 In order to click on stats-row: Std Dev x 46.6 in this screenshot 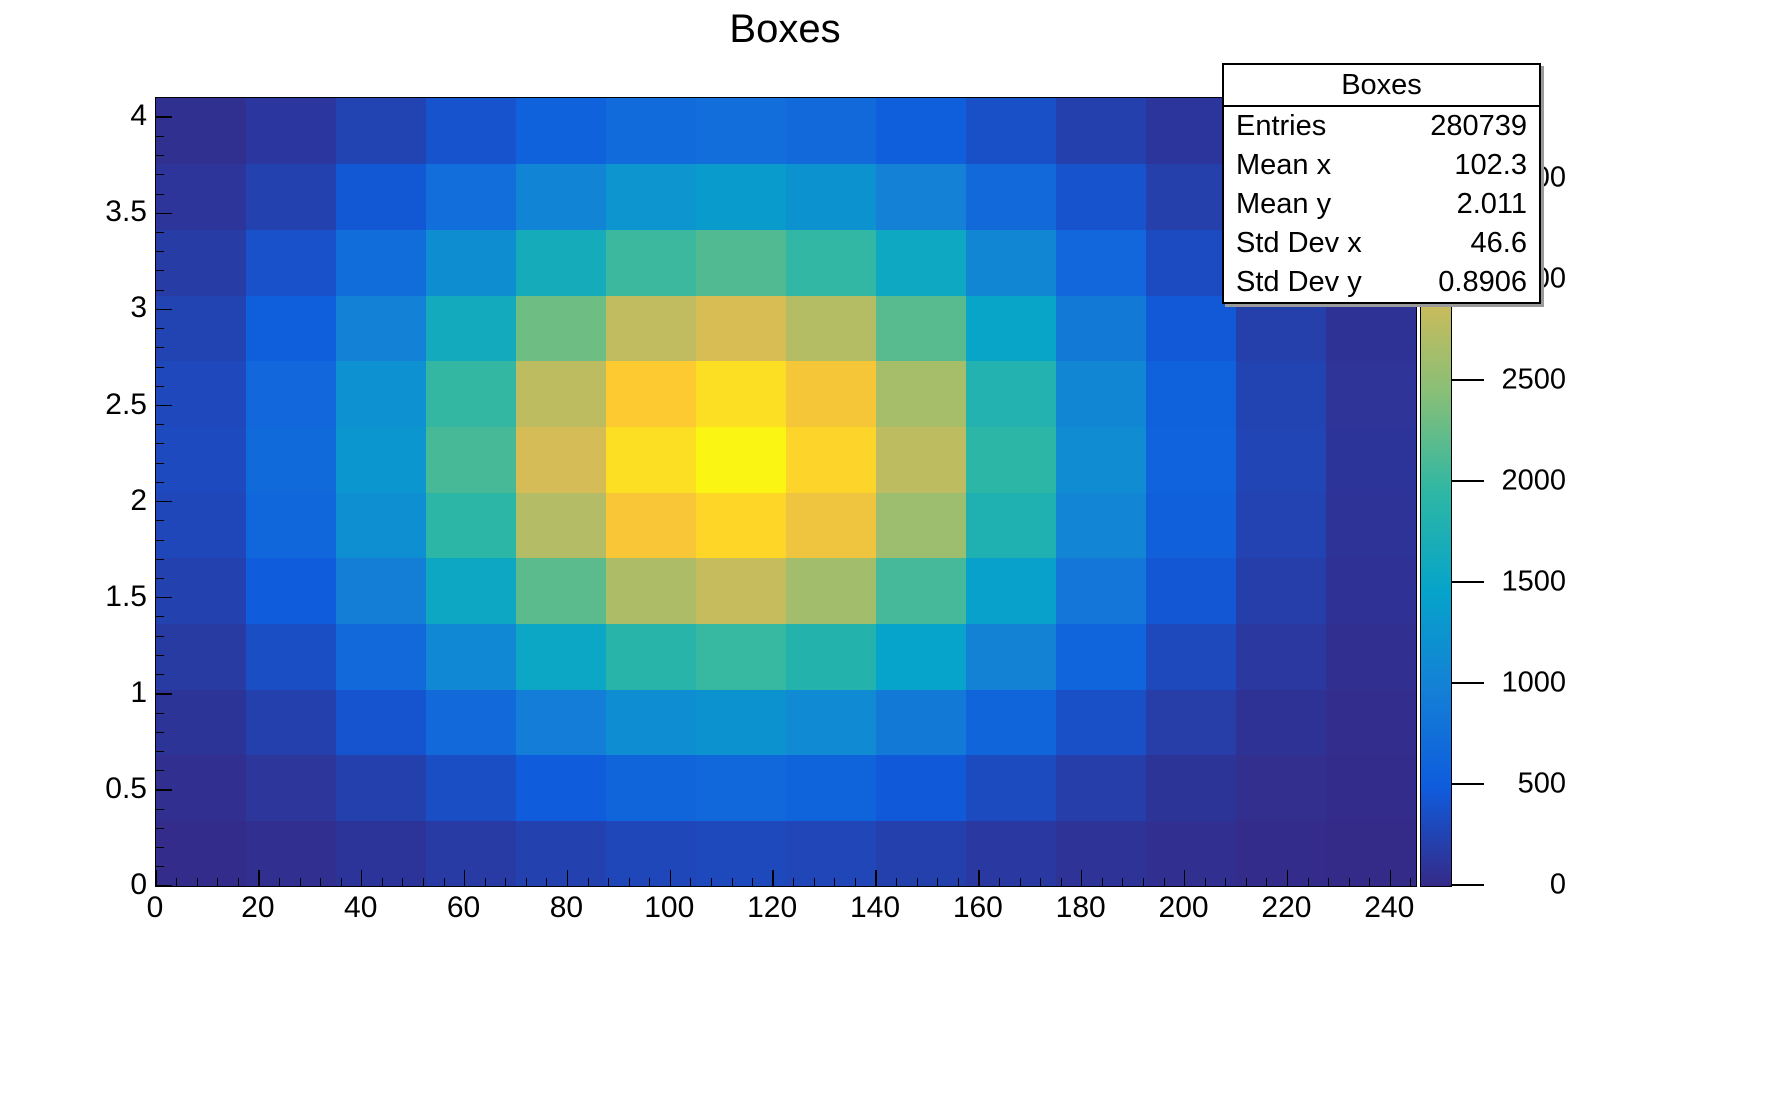, I will do `click(1381, 243)`.